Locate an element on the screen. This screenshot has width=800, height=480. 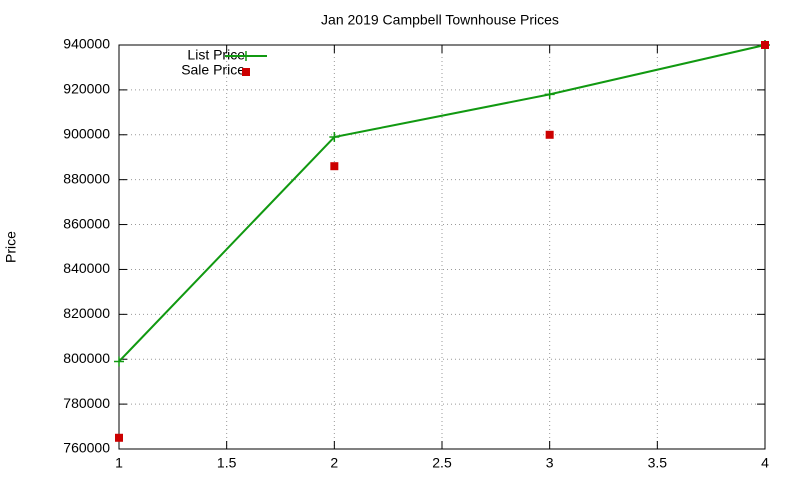
y-tick-label: 820000 is located at coordinates (86, 313).